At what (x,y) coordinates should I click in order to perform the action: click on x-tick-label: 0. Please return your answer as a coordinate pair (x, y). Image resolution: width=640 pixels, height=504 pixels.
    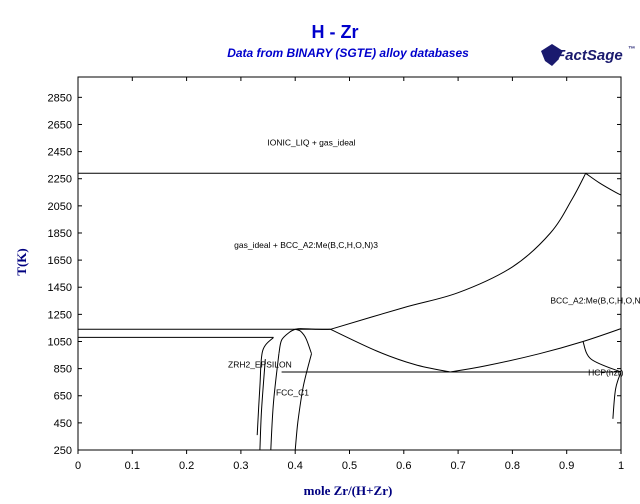
    Looking at the image, I should click on (78, 466).